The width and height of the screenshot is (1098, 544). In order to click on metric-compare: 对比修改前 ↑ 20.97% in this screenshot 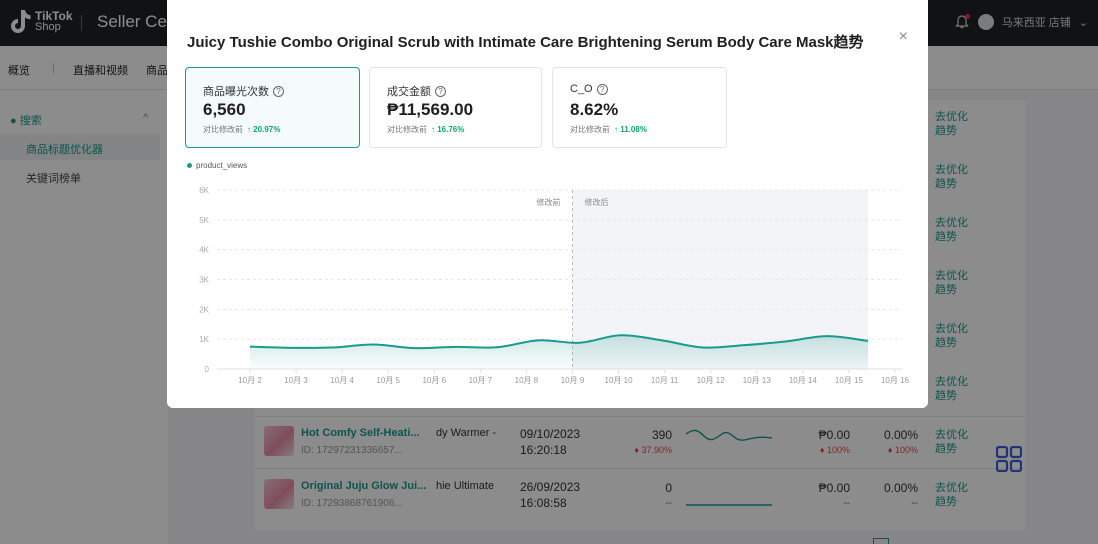, I will do `click(241, 129)`.